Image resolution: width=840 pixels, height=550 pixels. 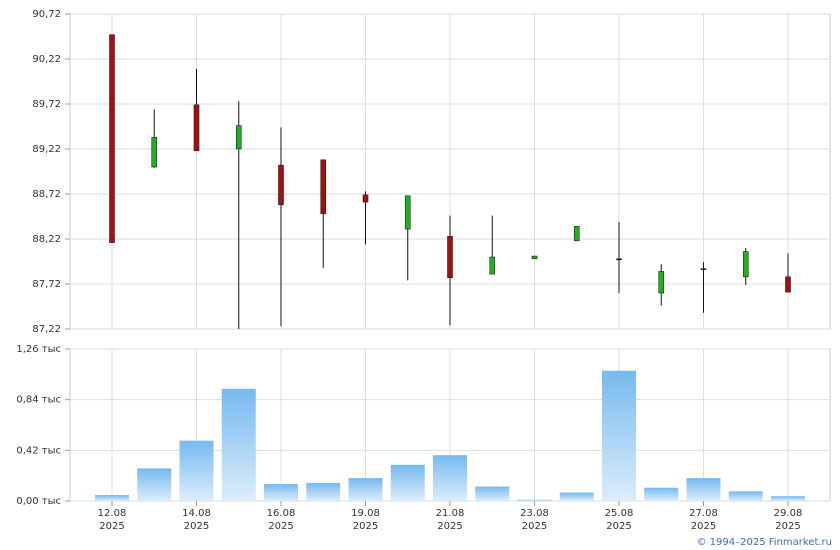 I want to click on y-tick-label: 88,22, so click(x=46, y=239).